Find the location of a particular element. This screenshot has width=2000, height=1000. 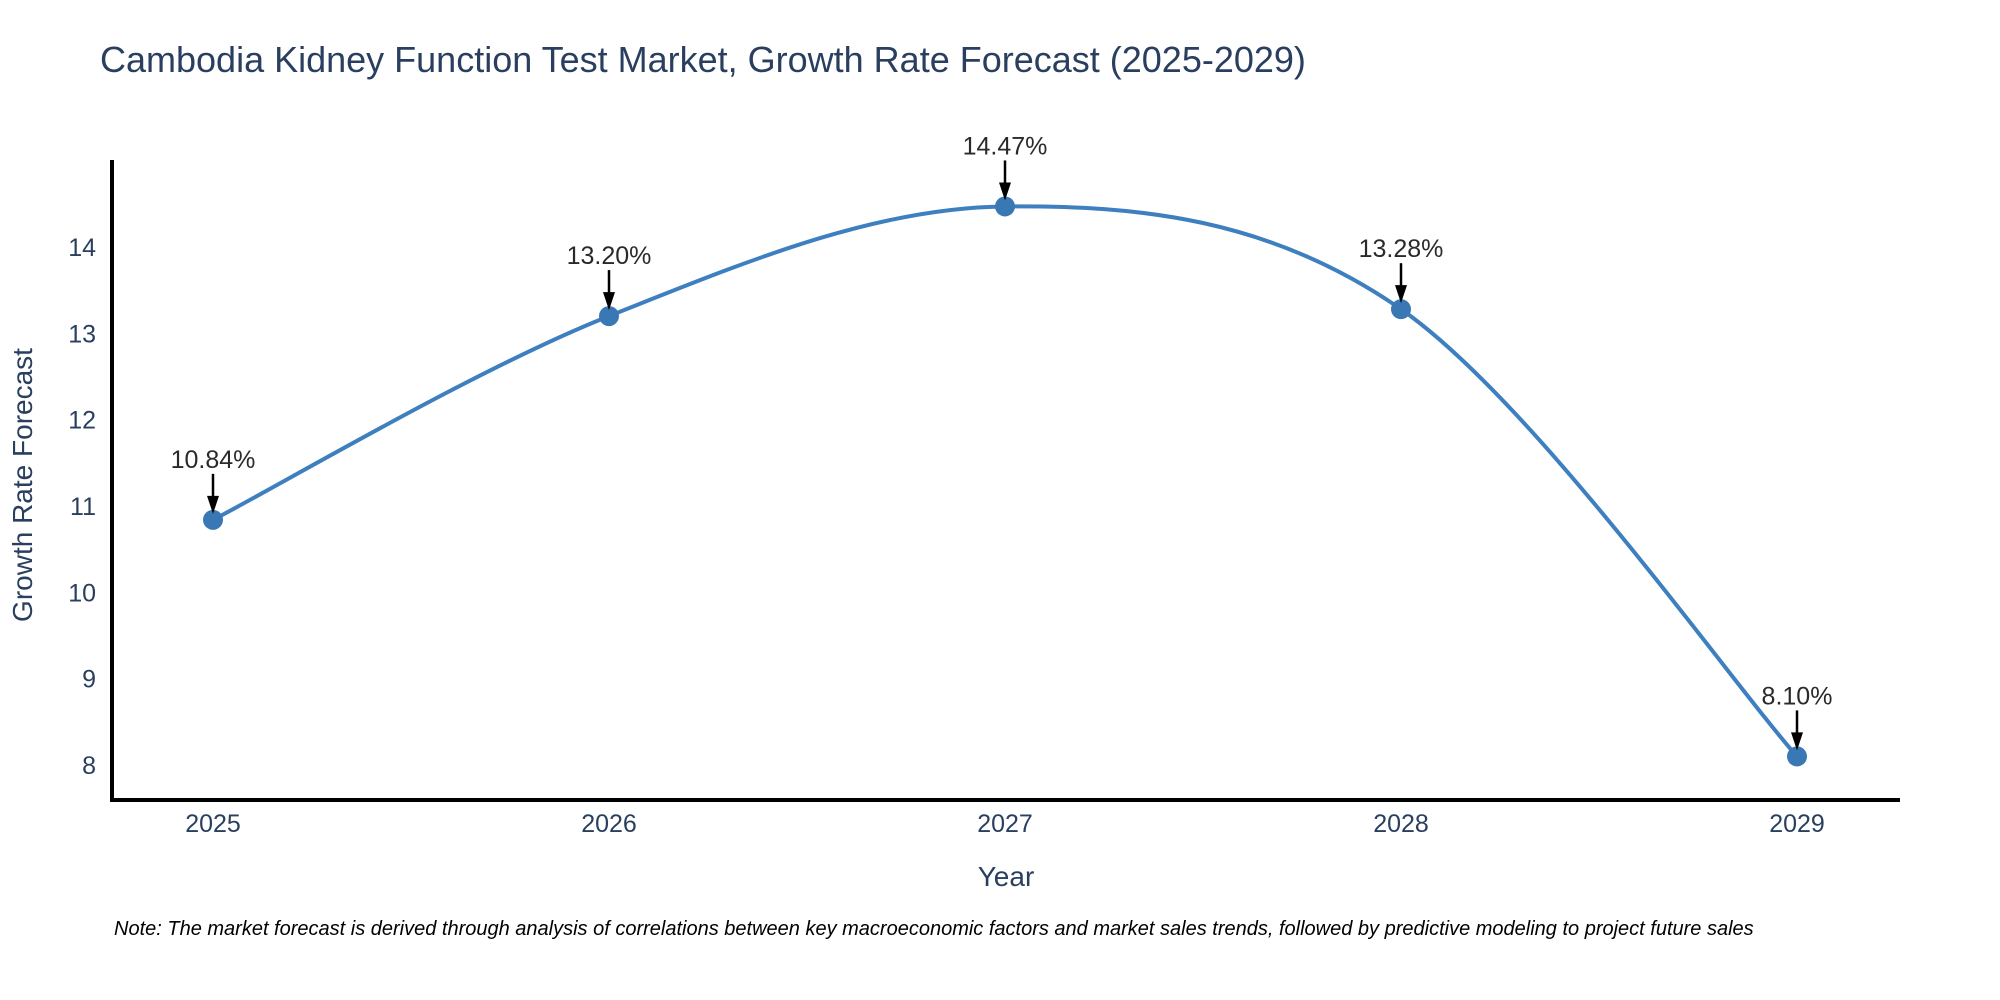

y-tick-label: 12 is located at coordinates (82, 421).